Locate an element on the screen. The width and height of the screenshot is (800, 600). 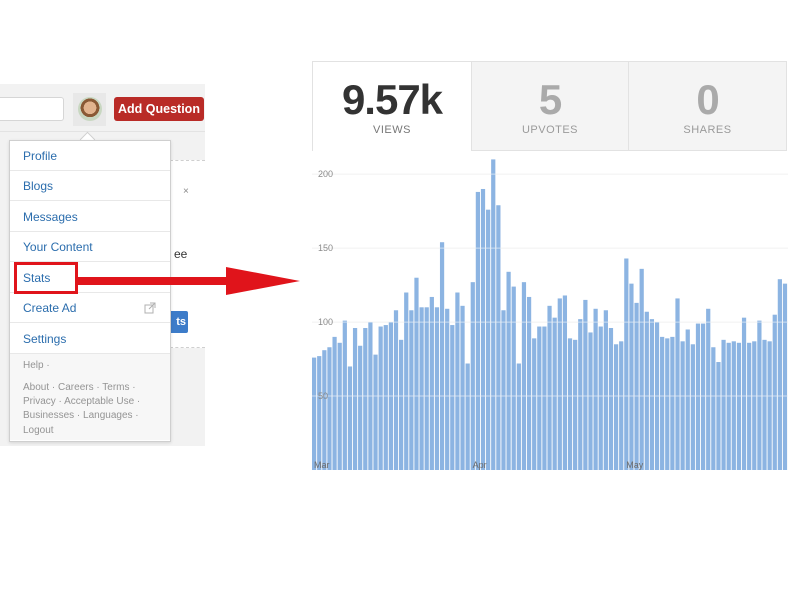
menu-item-blogs: Blogs is located at coordinates (90, 186).